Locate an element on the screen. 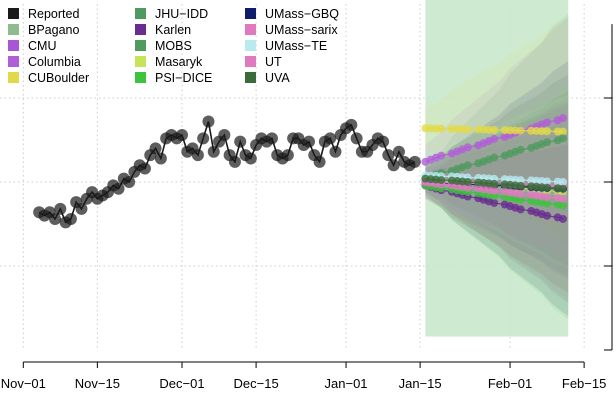 The height and width of the screenshot is (395, 616). legend-item: Reported is located at coordinates (43, 14).